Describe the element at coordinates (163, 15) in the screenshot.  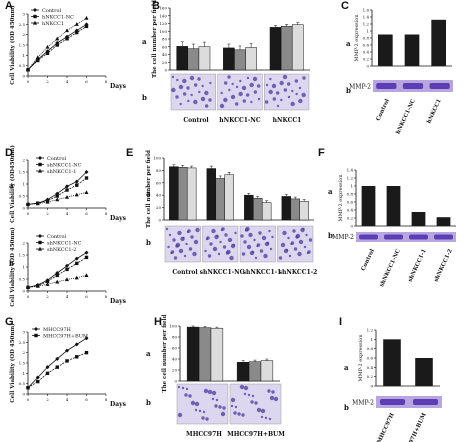
I see `chart-b-ytick-label: 140` at that location.